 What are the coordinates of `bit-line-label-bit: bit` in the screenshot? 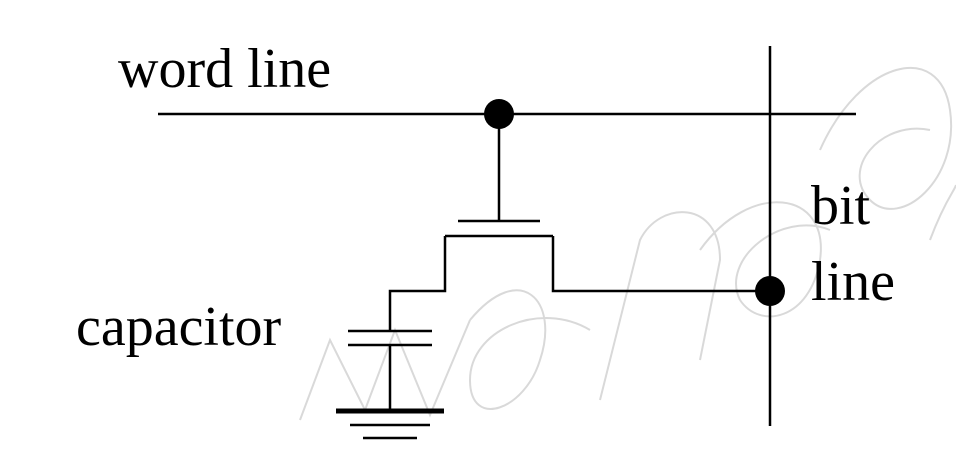 It's located at (841, 206).